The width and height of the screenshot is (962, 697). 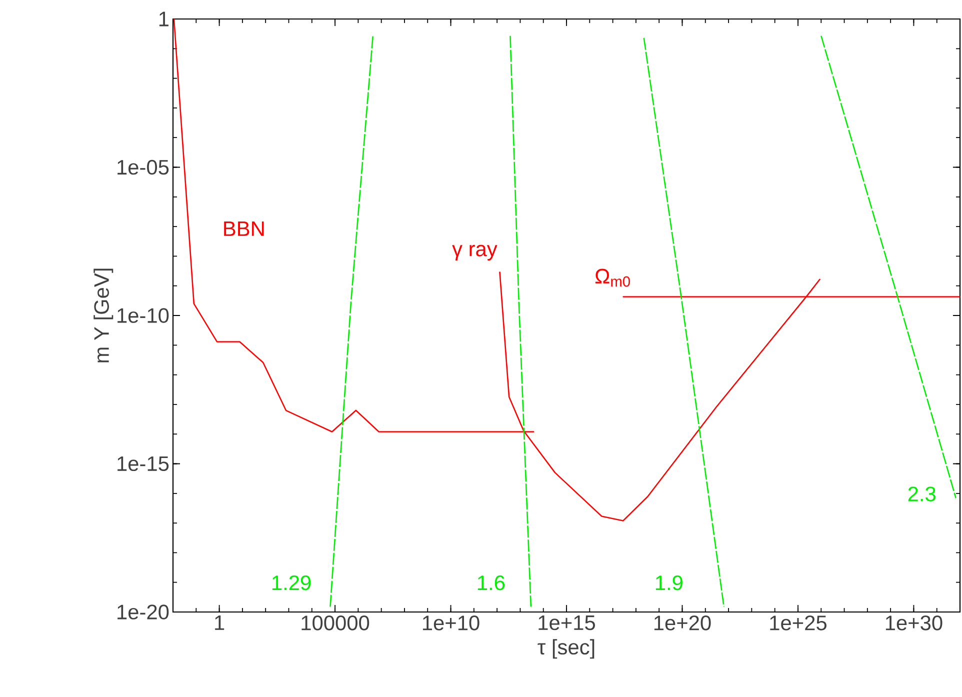 What do you see at coordinates (163, 19) in the screenshot?
I see `y-tick-label: 1` at bounding box center [163, 19].